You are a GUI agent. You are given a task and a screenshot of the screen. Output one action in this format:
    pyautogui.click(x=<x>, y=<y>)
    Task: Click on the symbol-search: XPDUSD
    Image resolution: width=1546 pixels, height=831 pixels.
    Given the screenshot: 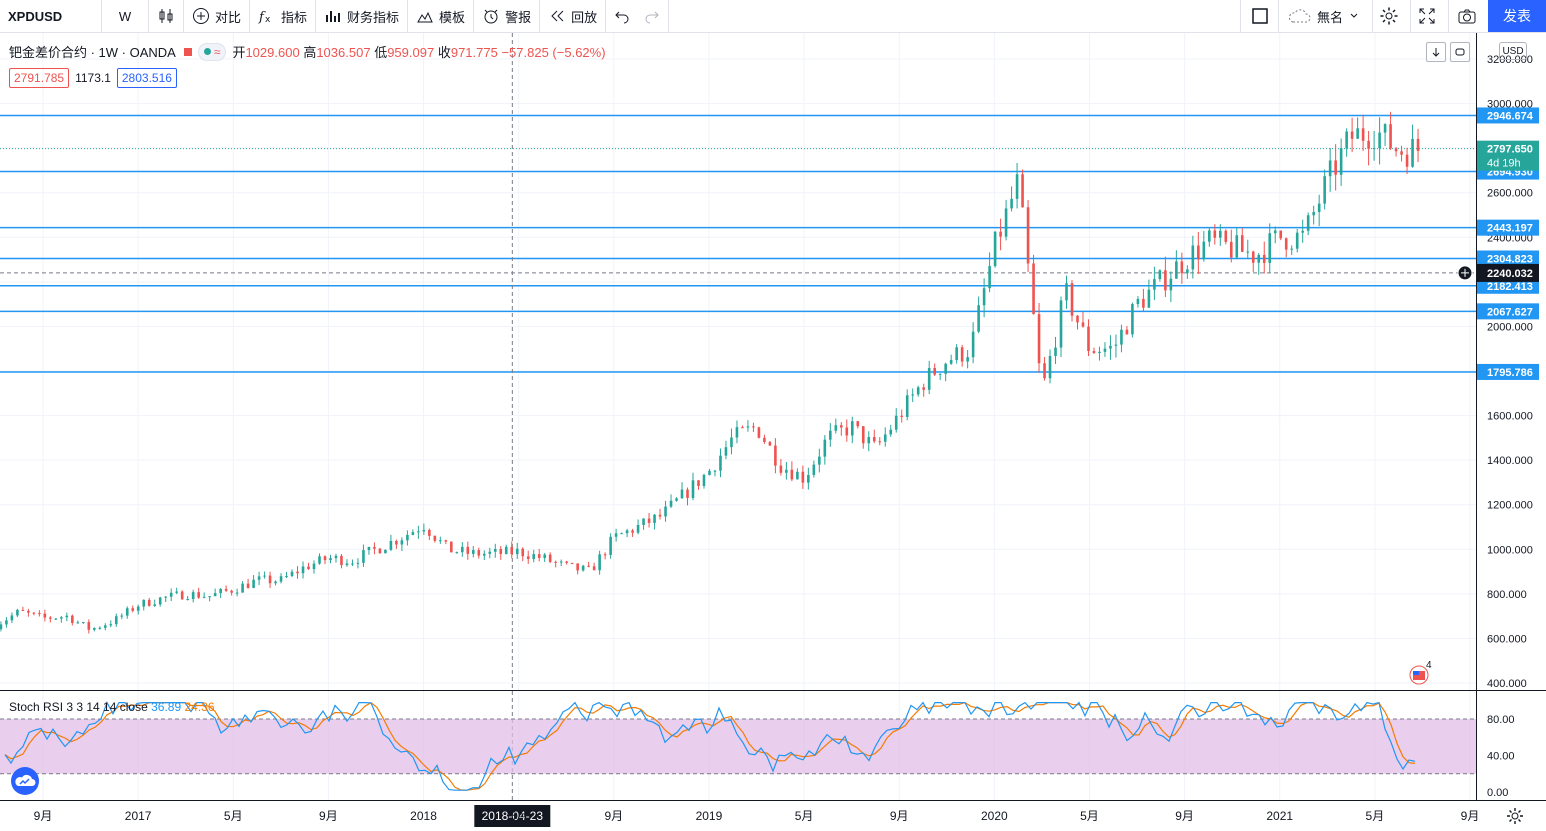 What is the action you would take?
    pyautogui.click(x=51, y=16)
    